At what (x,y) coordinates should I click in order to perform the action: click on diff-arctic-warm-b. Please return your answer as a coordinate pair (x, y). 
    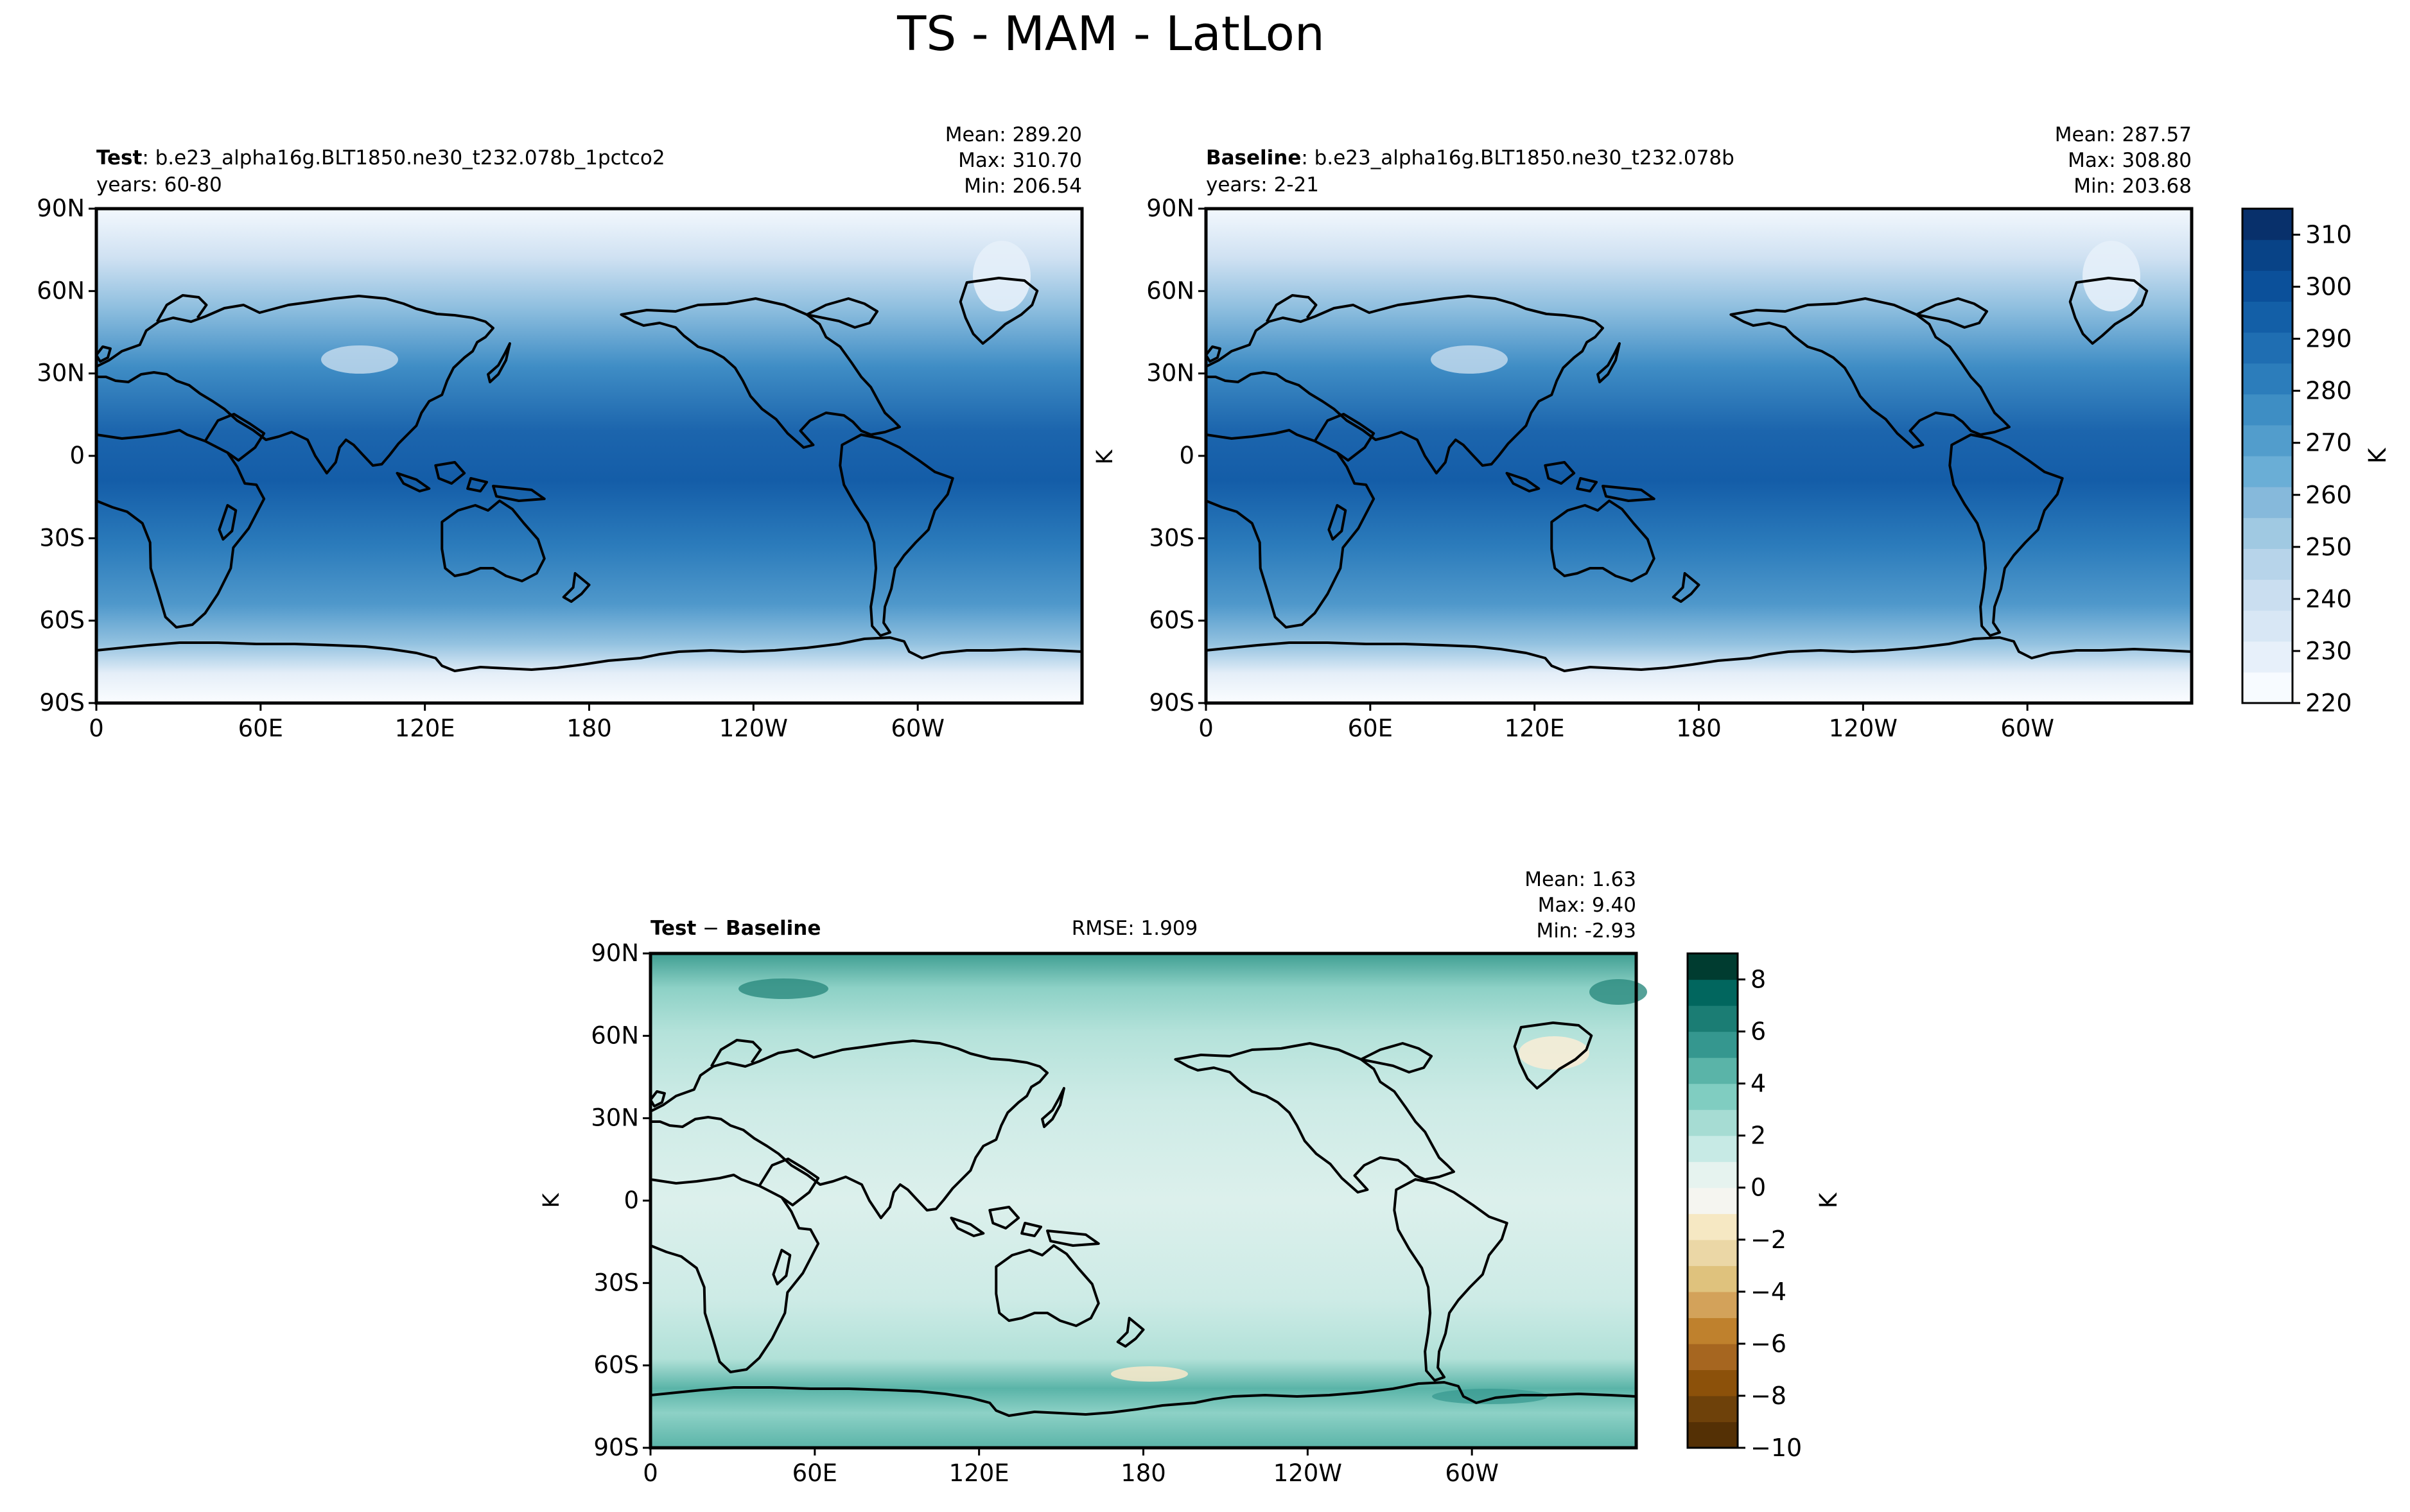
    Looking at the image, I should click on (1618, 992).